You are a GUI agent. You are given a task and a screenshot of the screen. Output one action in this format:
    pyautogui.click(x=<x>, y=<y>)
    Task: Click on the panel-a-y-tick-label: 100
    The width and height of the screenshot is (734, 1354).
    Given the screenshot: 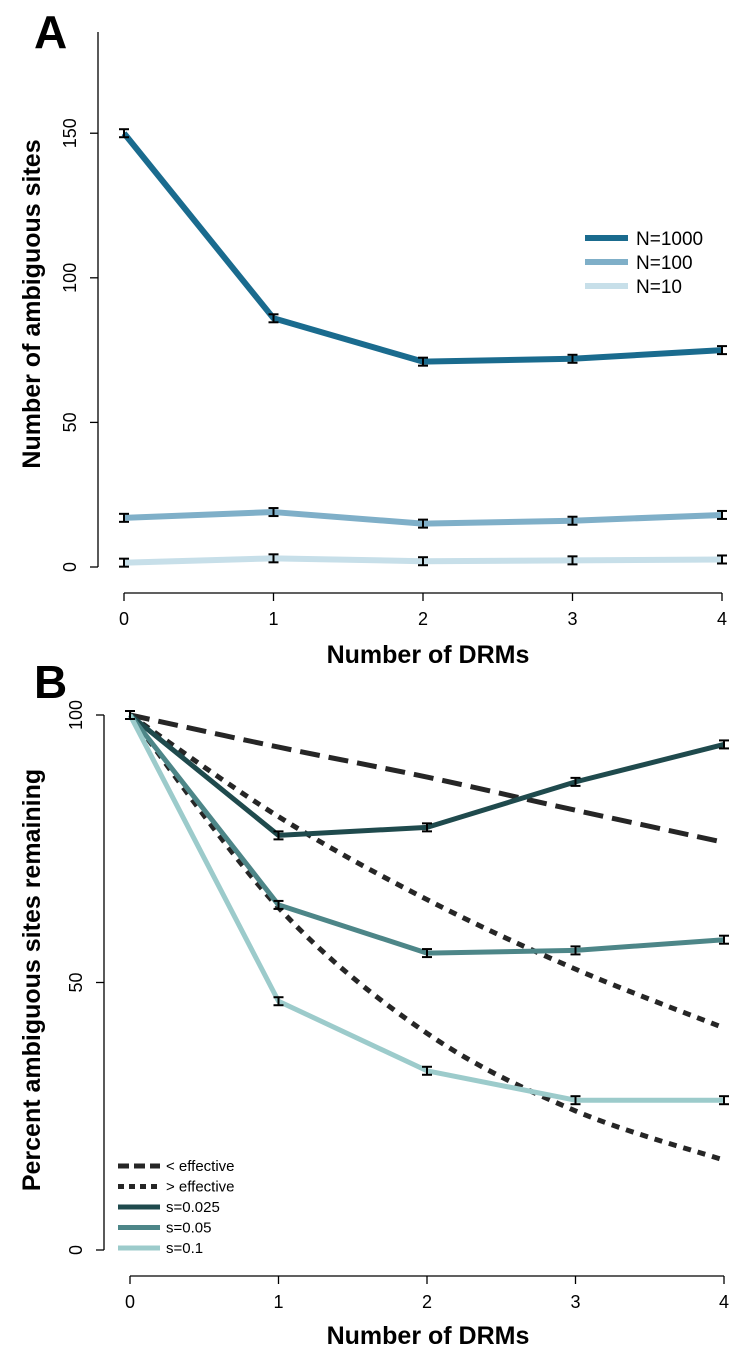 What is the action you would take?
    pyautogui.click(x=70, y=278)
    